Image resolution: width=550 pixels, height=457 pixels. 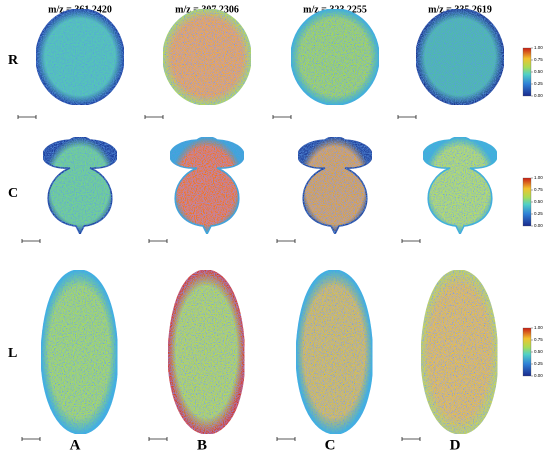 I want to click on row-label: L, so click(x=12, y=353).